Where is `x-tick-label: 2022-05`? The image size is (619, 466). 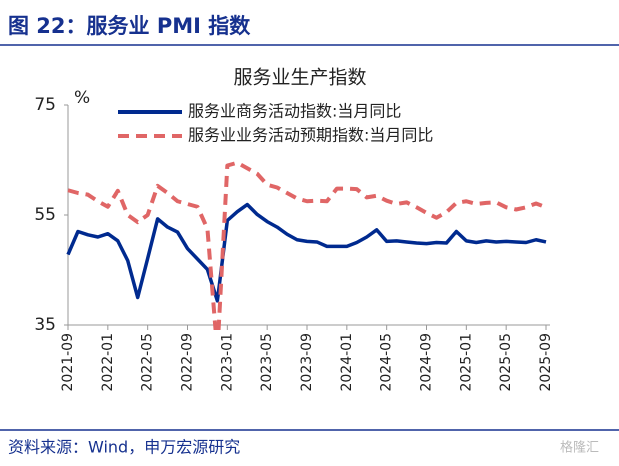
x-tick-label: 2022-05 is located at coordinates (148, 362).